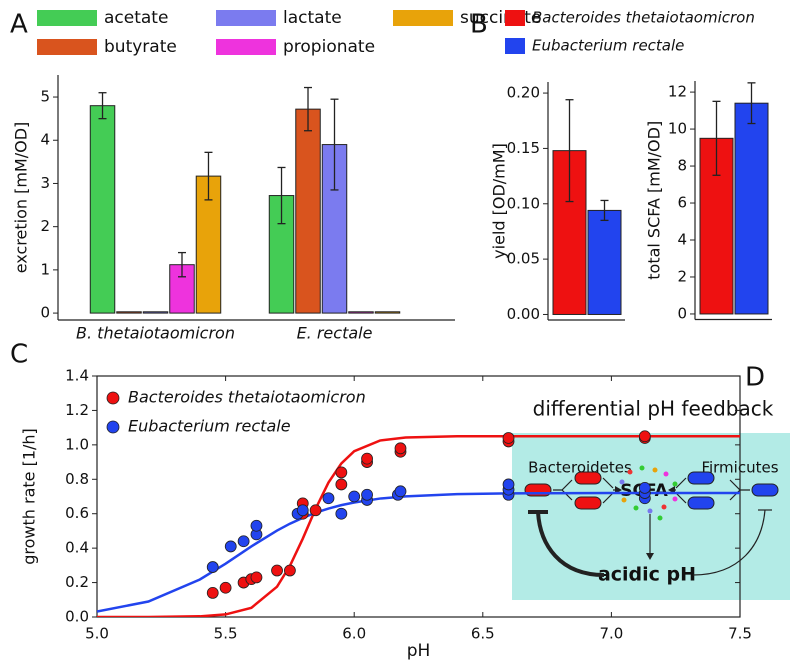 The image size is (793, 663). Describe the element at coordinates (29, 496) in the screenshot. I see `y-axis-label: growth rate [1/h]` at that location.